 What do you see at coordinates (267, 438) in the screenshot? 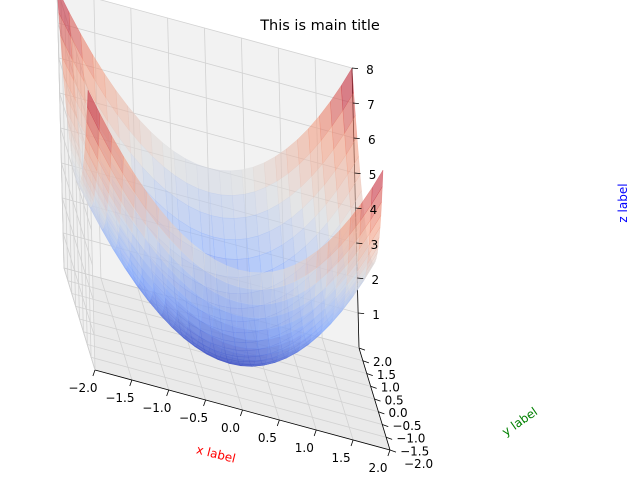
I see `x-tick-label: 0.5` at bounding box center [267, 438].